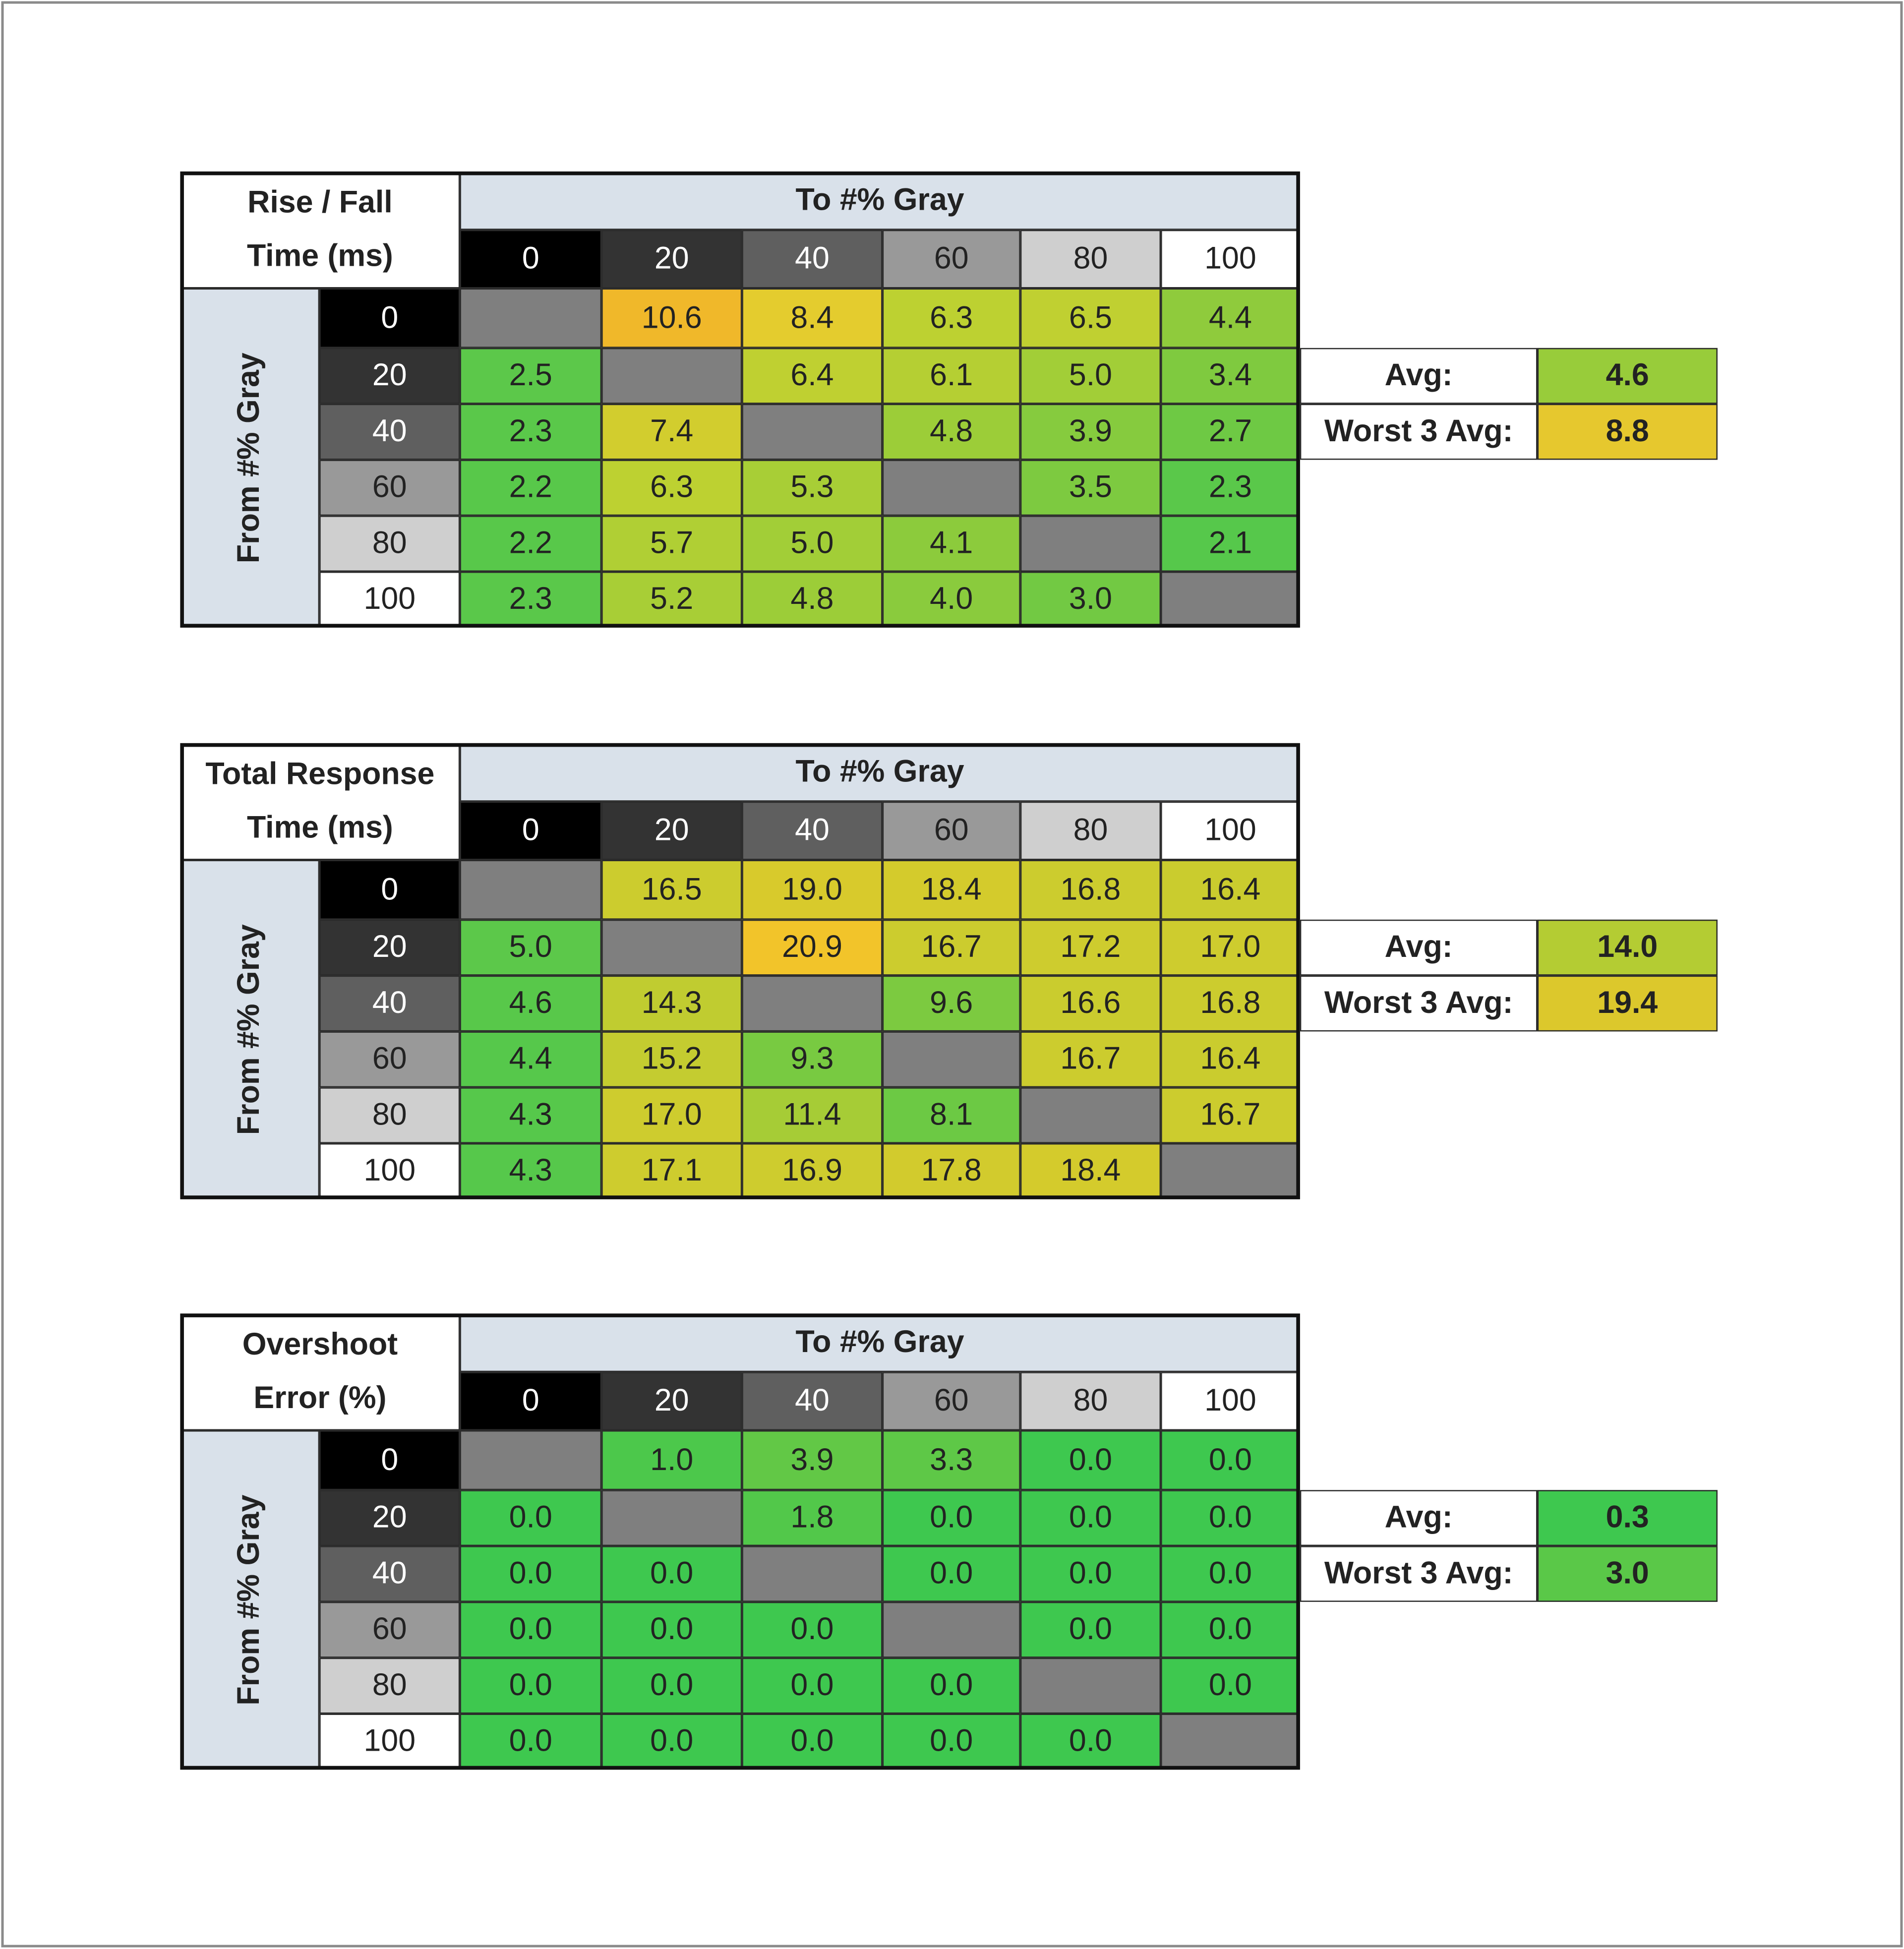 The image size is (1904, 1949). I want to click on worst-value-text: 8.8, so click(1627, 431).